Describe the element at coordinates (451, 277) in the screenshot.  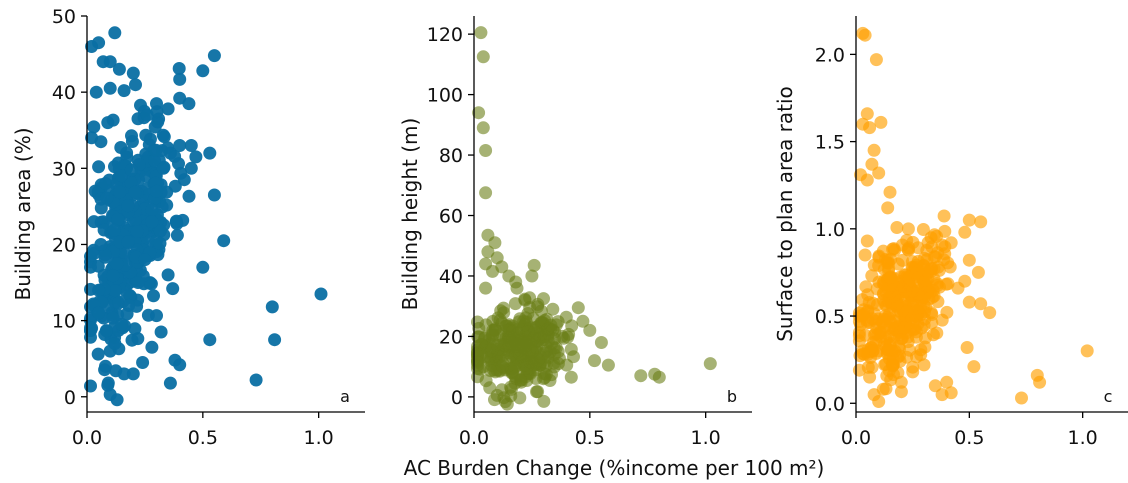
I see `y-tick-label: 40` at that location.